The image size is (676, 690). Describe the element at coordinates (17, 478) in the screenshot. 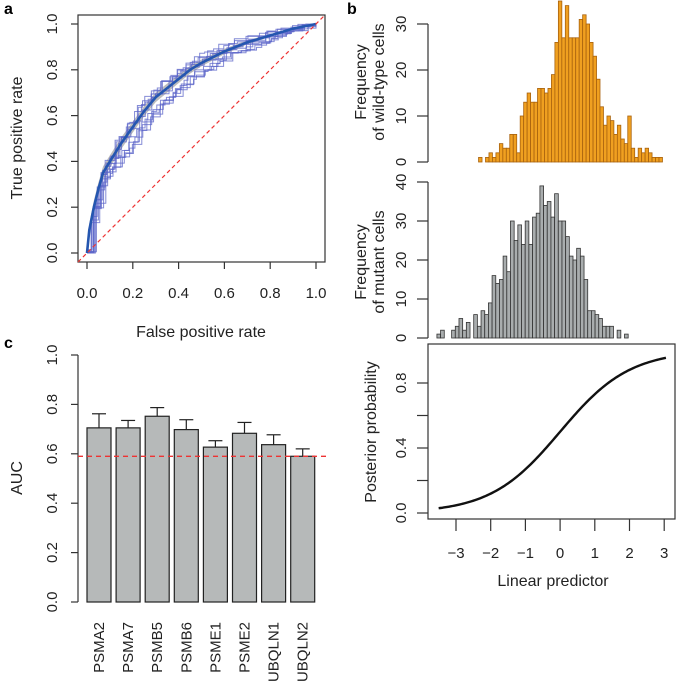

I see `auc-y-label: AUC` at that location.